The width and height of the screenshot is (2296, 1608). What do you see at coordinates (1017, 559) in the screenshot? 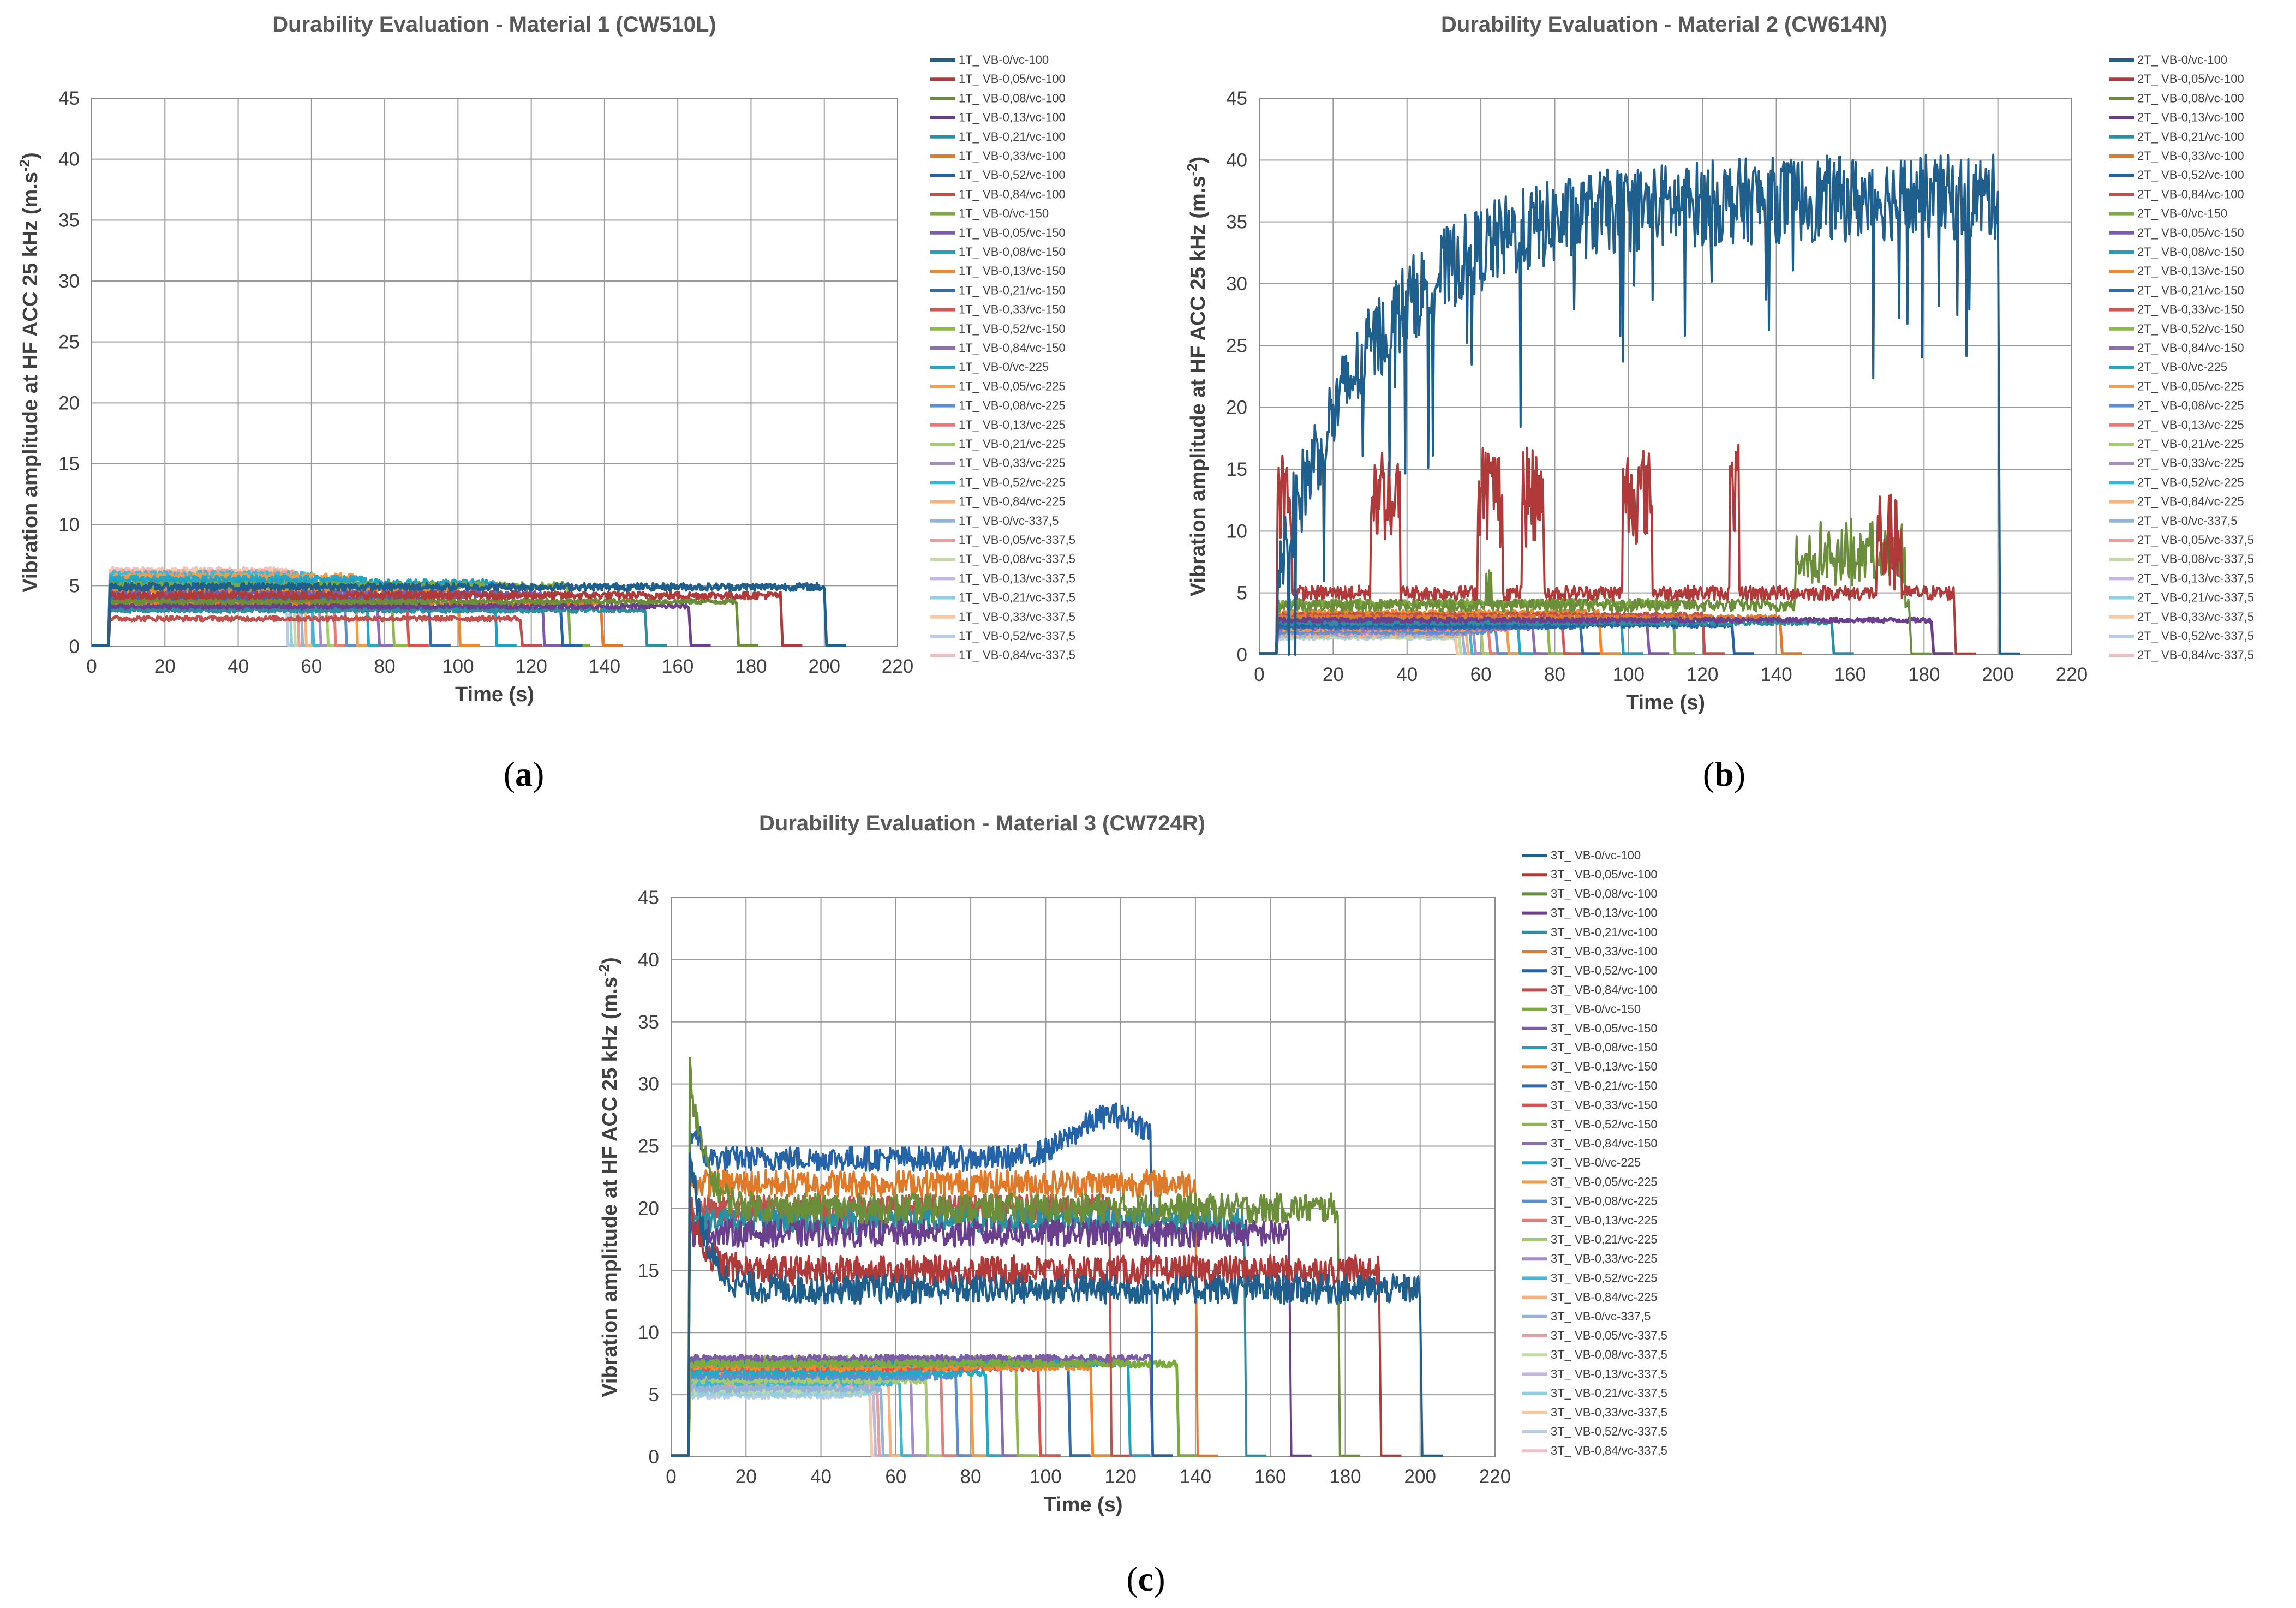
I see `legend-label: 1T_ VB-0,08/vc-337,5` at bounding box center [1017, 559].